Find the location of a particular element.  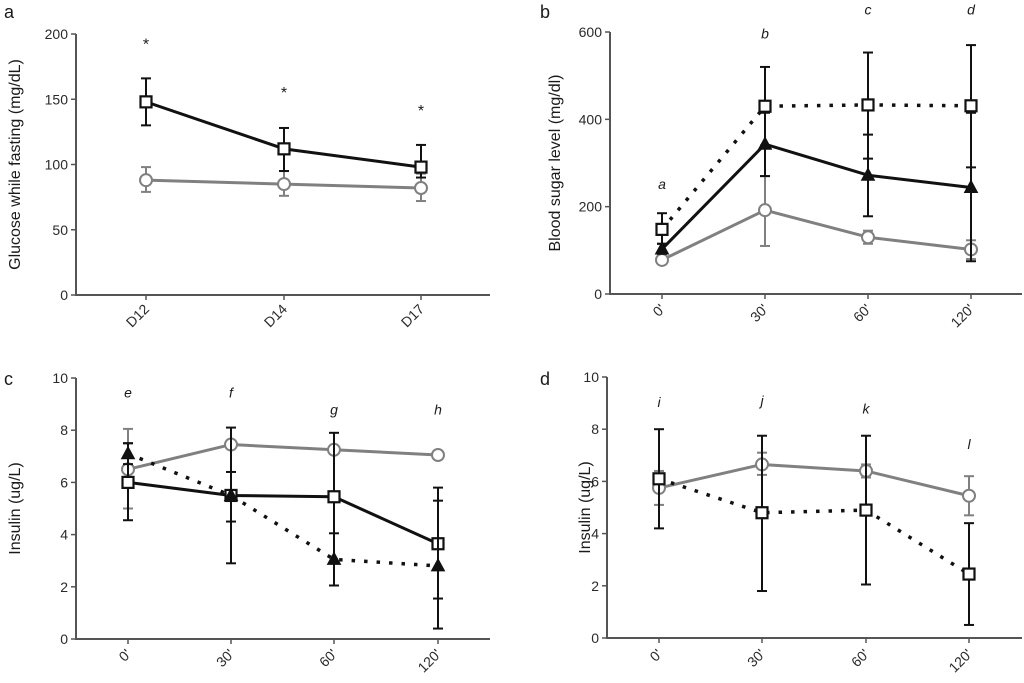

annotation-label: f is located at coordinates (232, 393).